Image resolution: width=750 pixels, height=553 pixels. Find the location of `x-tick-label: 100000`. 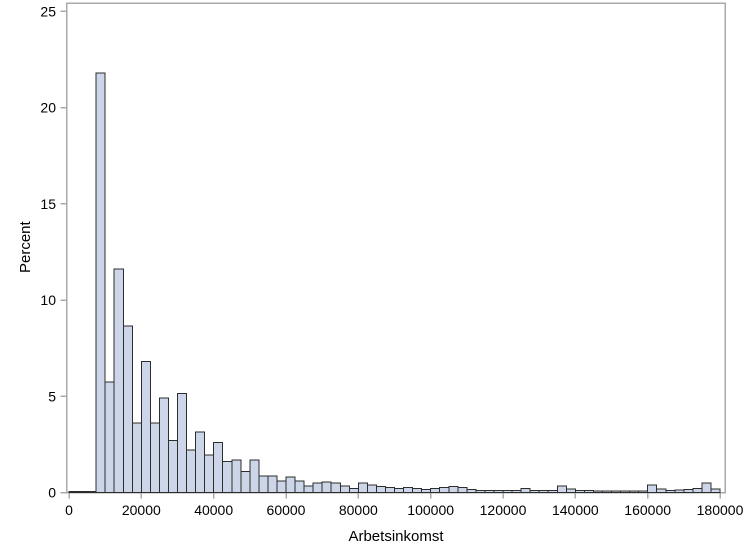

x-tick-label: 100000 is located at coordinates (430, 510).